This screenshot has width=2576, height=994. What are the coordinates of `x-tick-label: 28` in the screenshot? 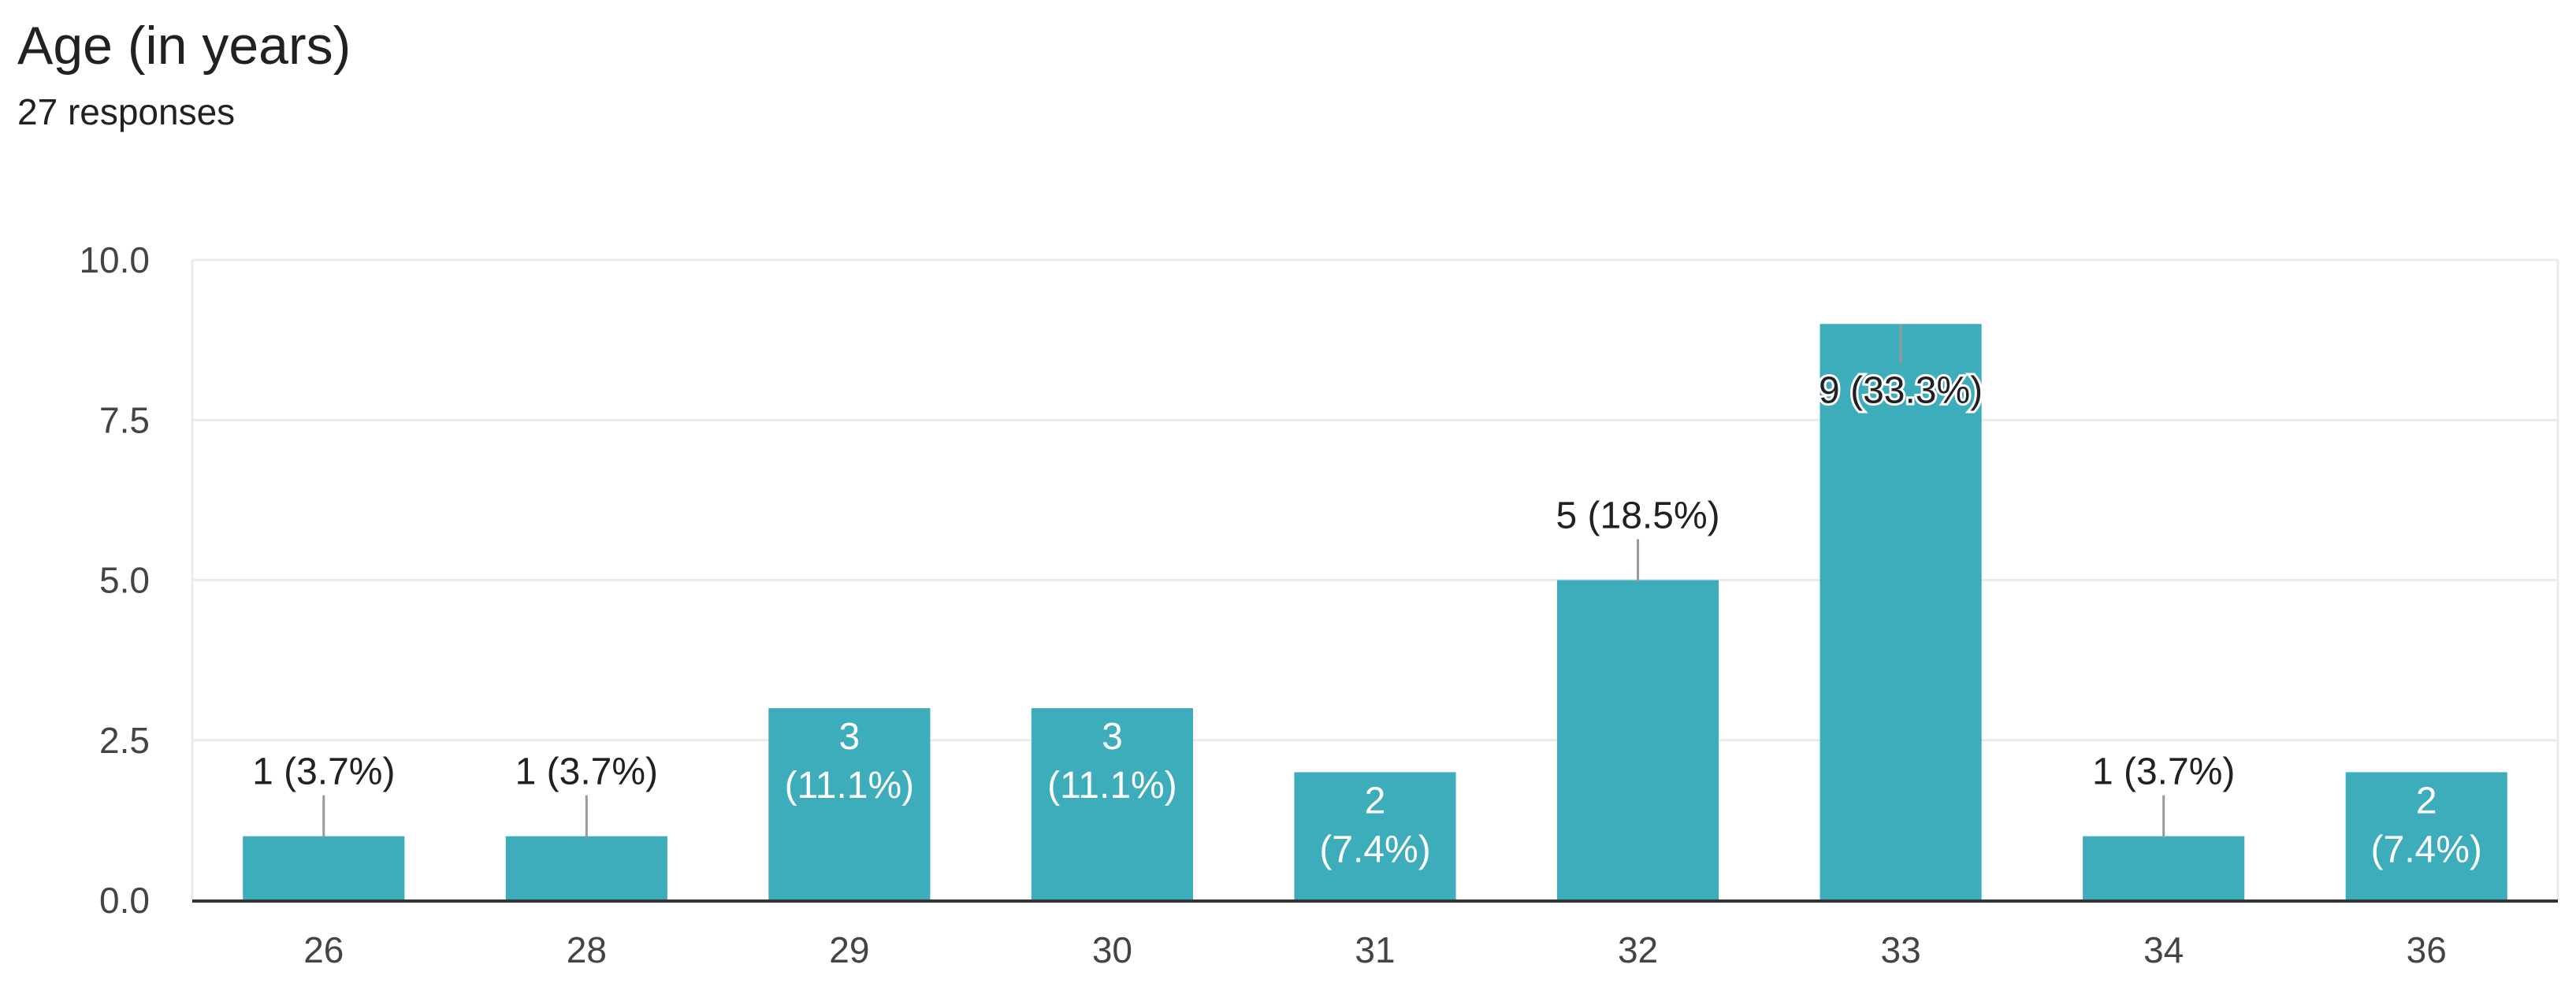 It's located at (587, 949).